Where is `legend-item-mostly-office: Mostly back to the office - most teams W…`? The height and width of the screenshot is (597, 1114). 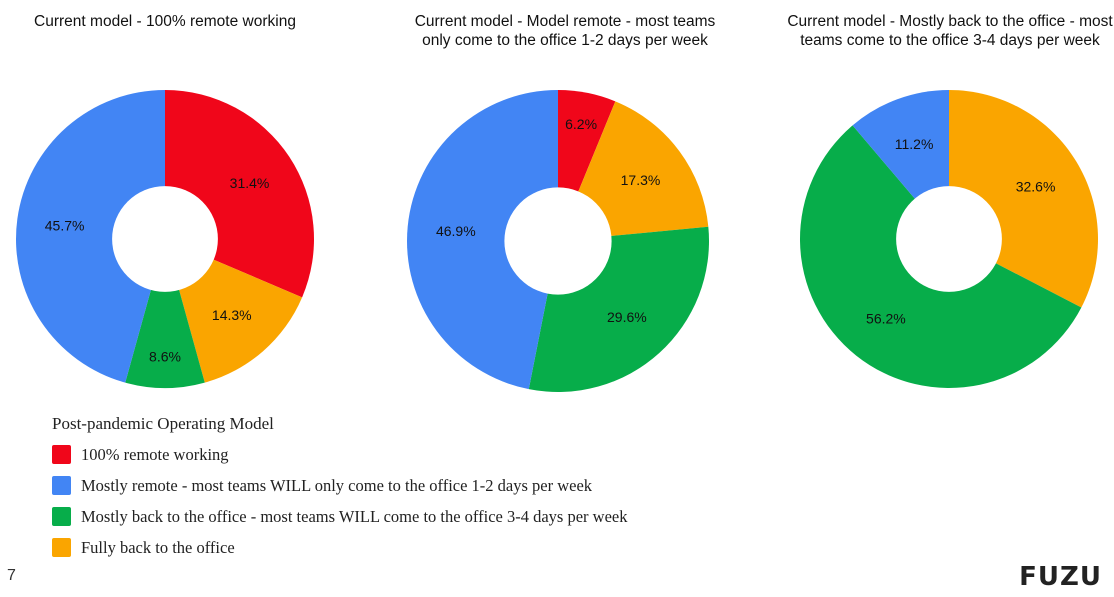 legend-item-mostly-office: Mostly back to the office - most teams W… is located at coordinates (339, 516).